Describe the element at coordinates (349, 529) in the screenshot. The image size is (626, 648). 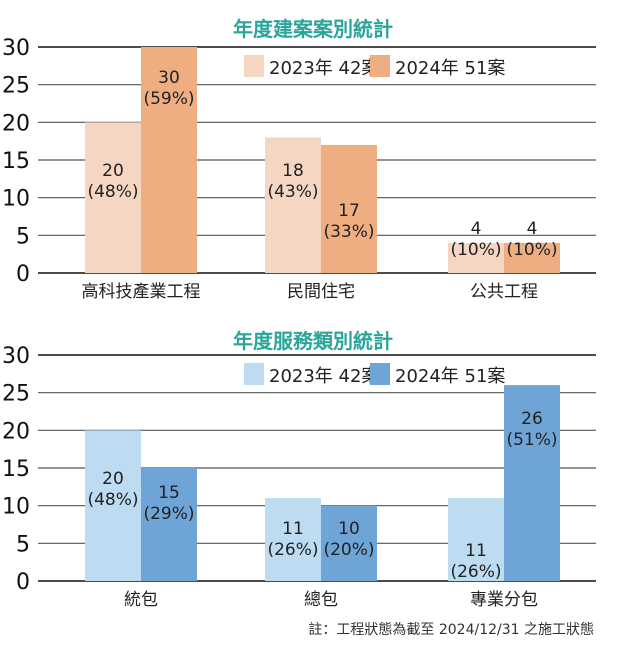
I see `data-label-value: 10` at that location.